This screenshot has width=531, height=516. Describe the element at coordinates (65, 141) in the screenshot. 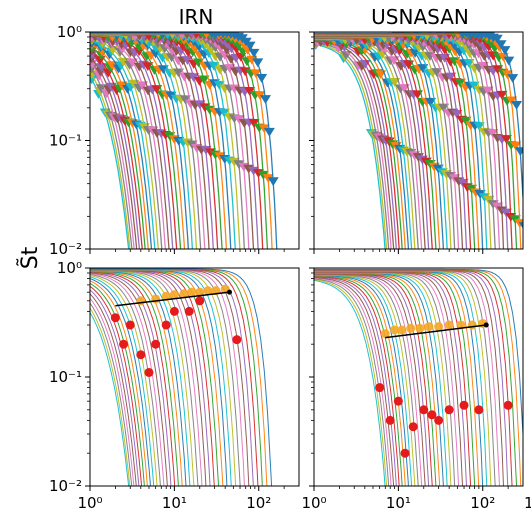

I see `y-tick-label: 10⁻¹` at that location.